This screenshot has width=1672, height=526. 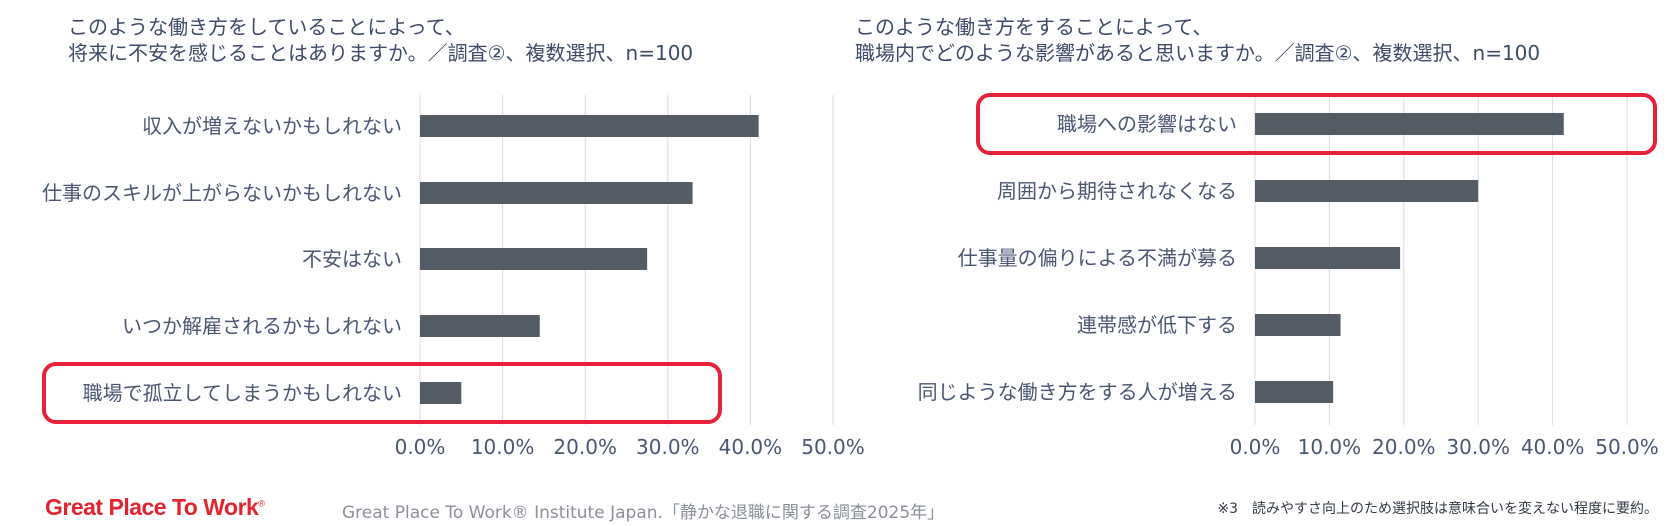 I want to click on left-highlight-box, so click(x=382, y=393).